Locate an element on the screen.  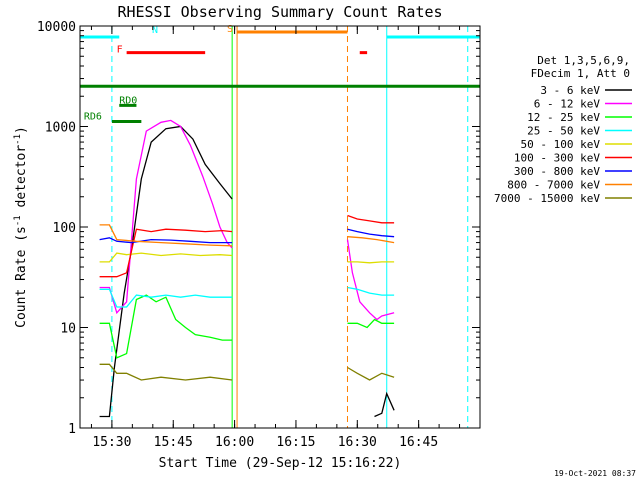
chart-title: RHESSI Observing Summary Count Rates is located at coordinates (279, 12).